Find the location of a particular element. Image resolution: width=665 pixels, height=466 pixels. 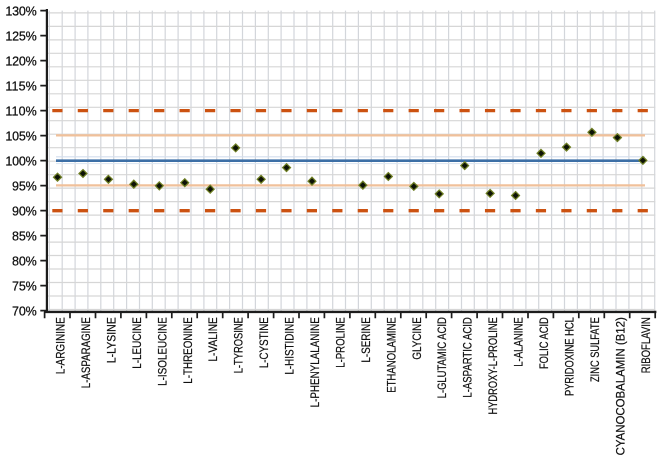

svg-text: 105% is located at coordinates (20, 137).